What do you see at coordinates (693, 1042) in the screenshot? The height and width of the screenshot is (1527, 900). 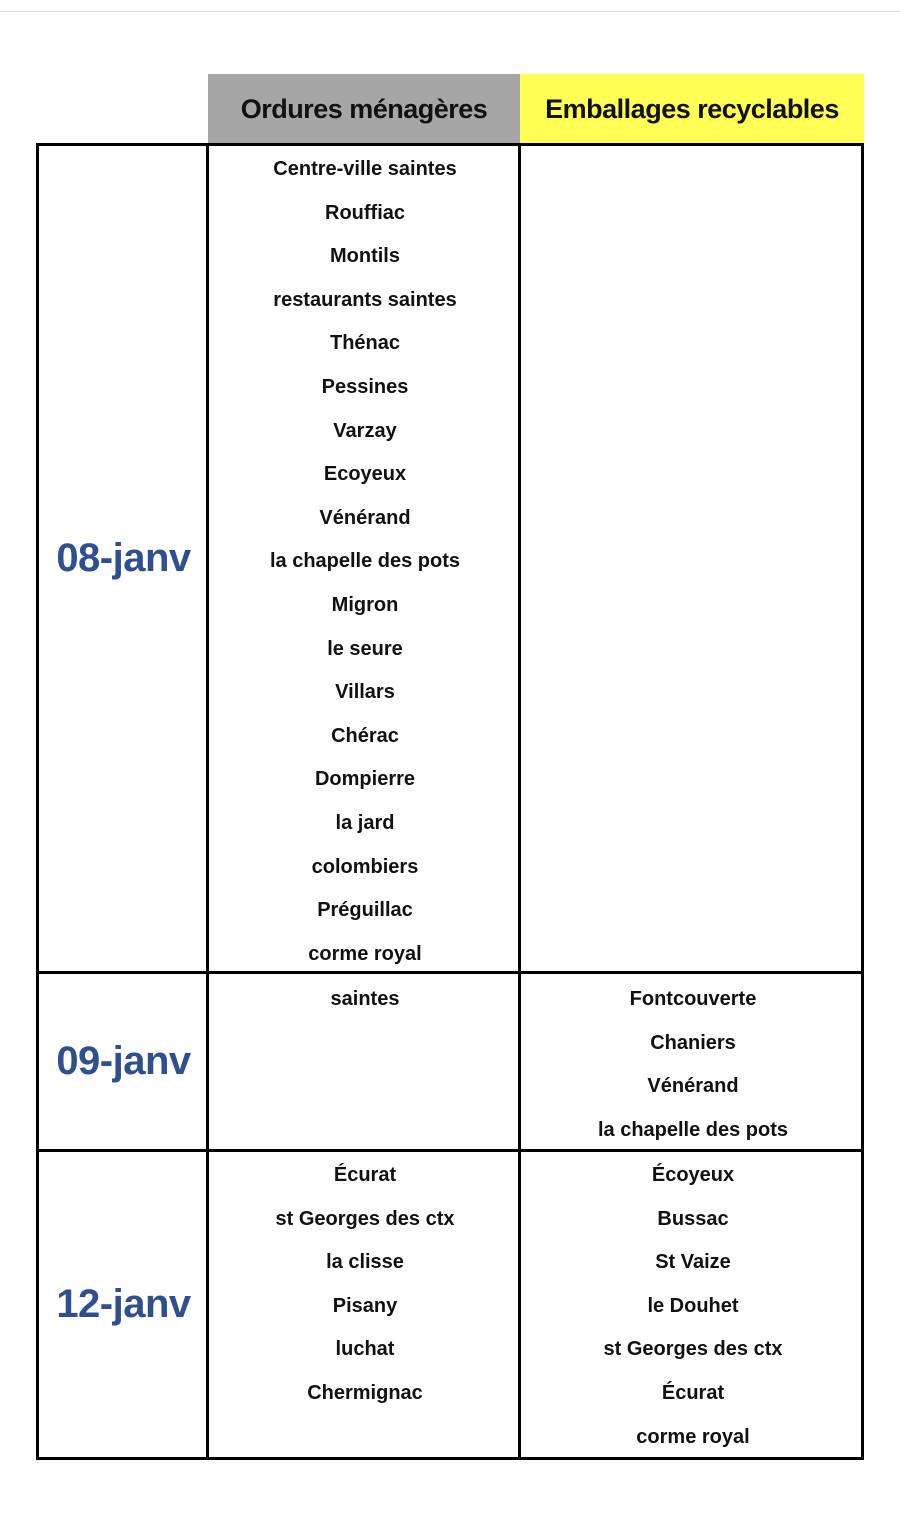 I see `commune-item: Chaniers` at bounding box center [693, 1042].